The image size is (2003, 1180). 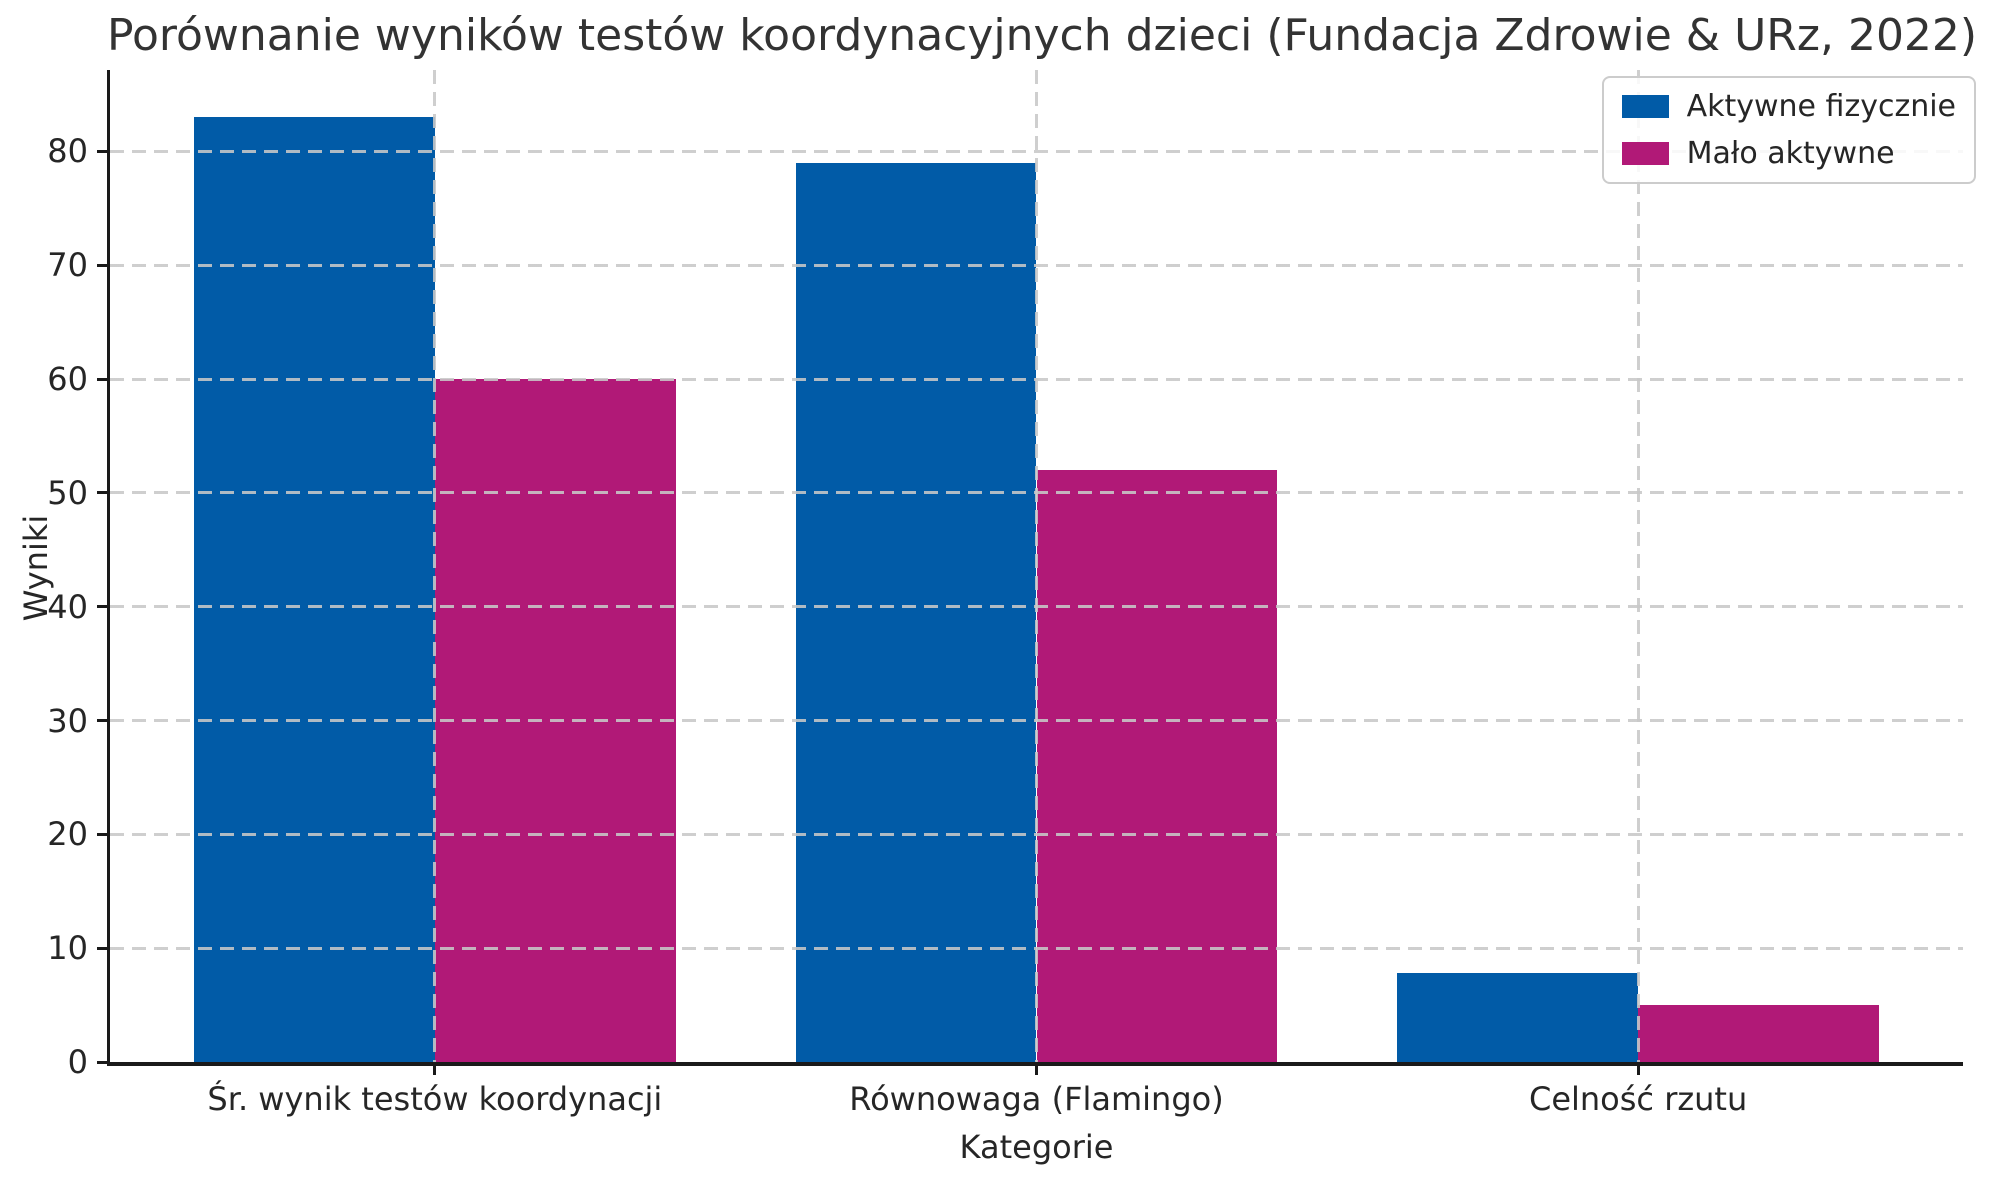 I want to click on y-tick-label: 70, so click(x=67, y=265).